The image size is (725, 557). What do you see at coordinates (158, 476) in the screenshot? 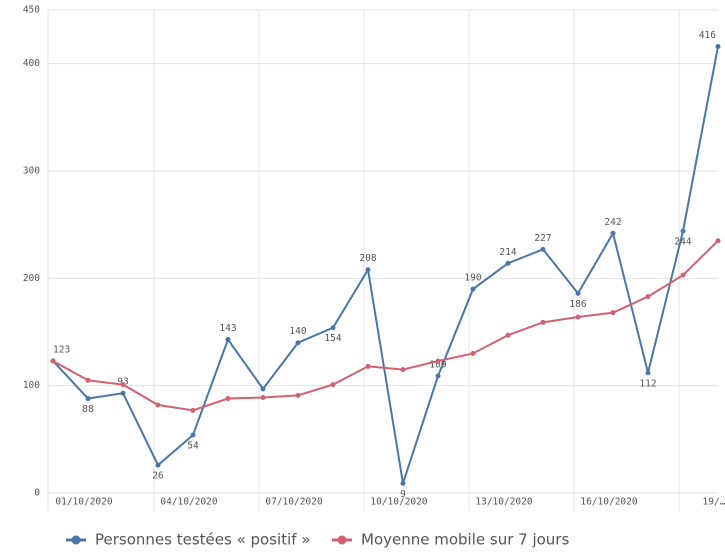
I see `data-label: 26` at bounding box center [158, 476].